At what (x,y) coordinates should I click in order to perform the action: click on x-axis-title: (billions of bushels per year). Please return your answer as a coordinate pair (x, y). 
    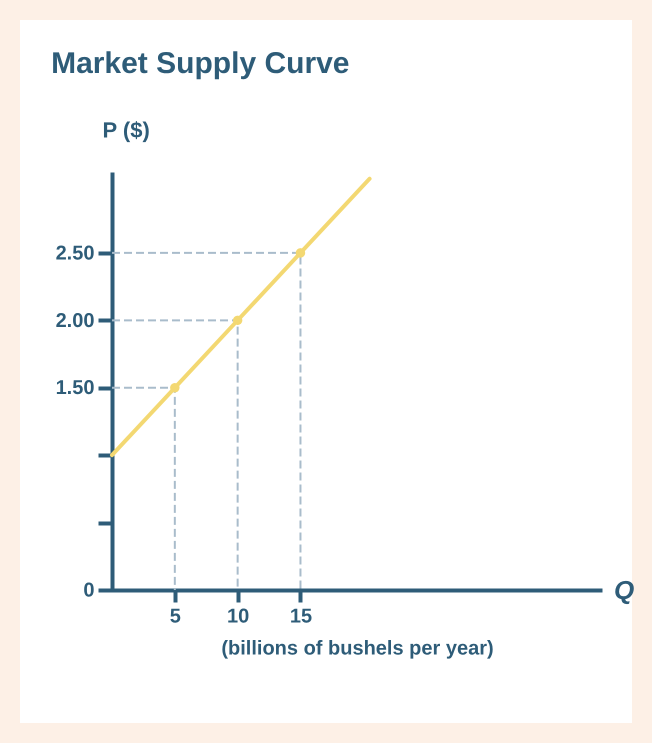
    Looking at the image, I should click on (357, 649).